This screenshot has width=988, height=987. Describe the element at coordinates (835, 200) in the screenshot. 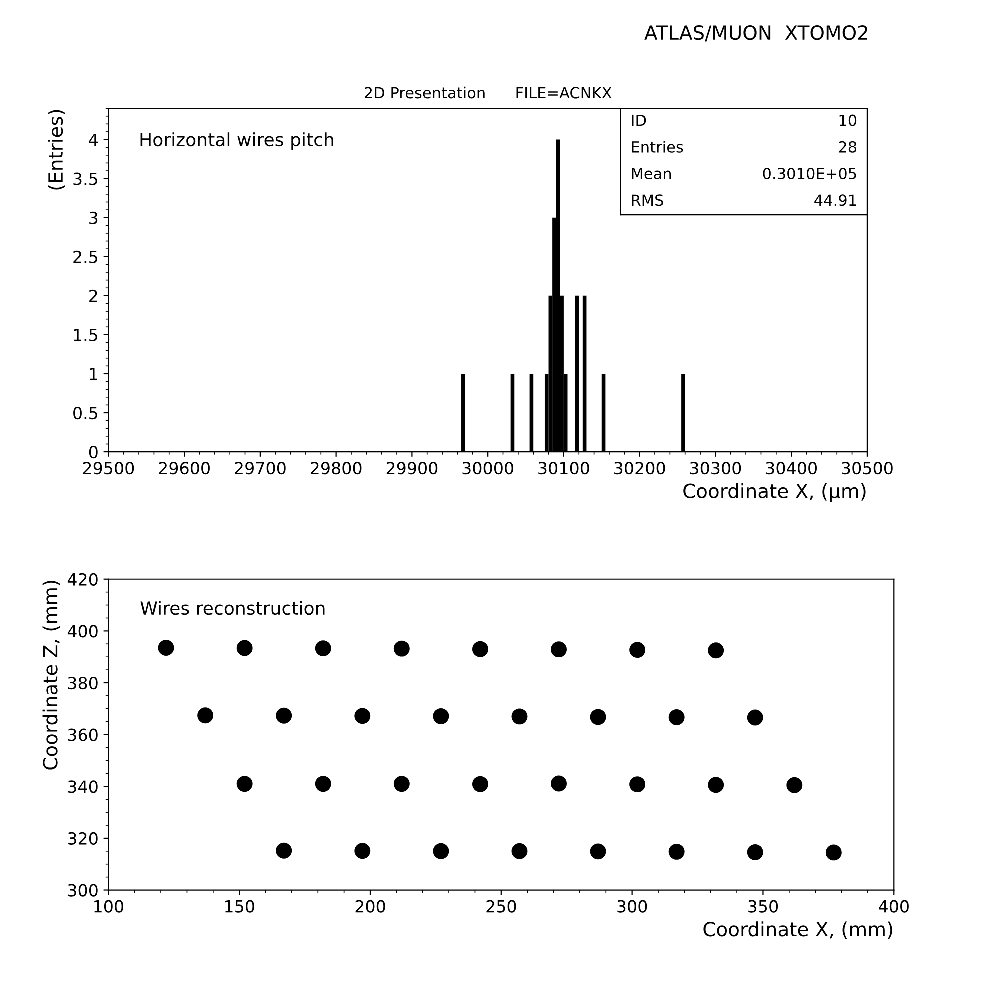

I see `annotation: 44.91` at that location.